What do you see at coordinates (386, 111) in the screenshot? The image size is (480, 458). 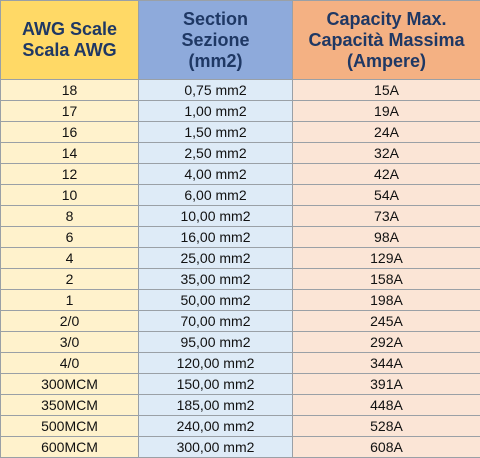 I see `capacity-cell: 19A` at bounding box center [386, 111].